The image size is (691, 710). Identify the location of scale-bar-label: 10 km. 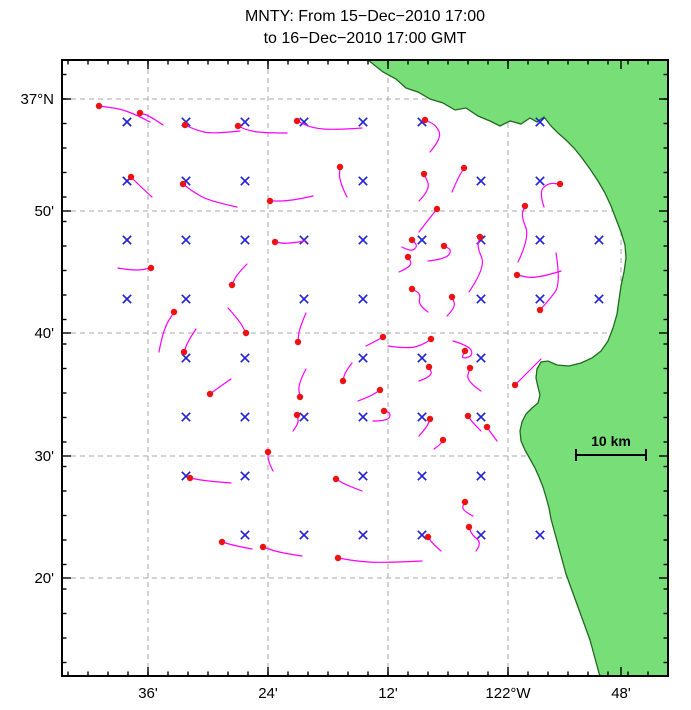
(611, 441).